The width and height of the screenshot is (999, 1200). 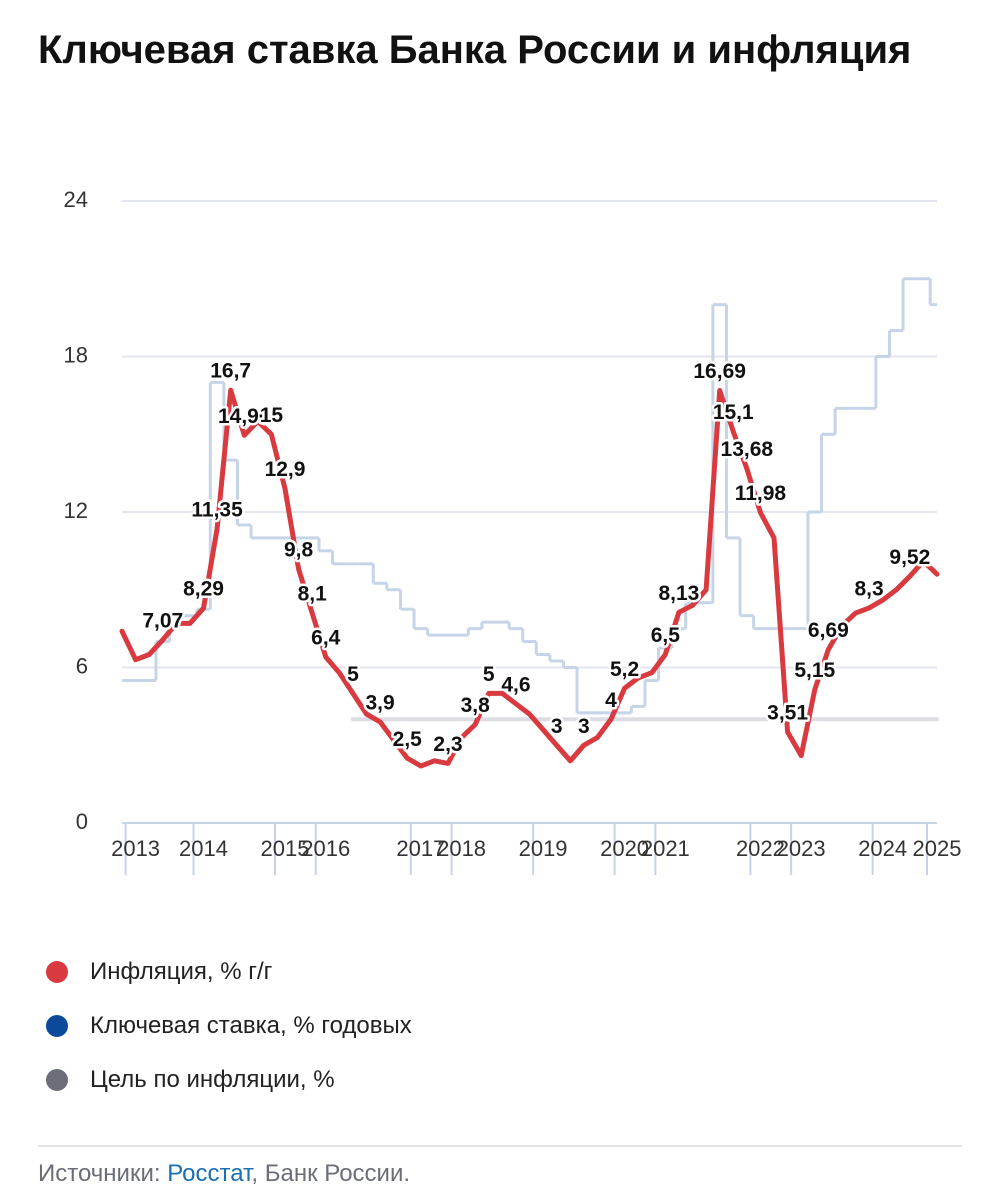 I want to click on data-label: 14,96, so click(x=244, y=416).